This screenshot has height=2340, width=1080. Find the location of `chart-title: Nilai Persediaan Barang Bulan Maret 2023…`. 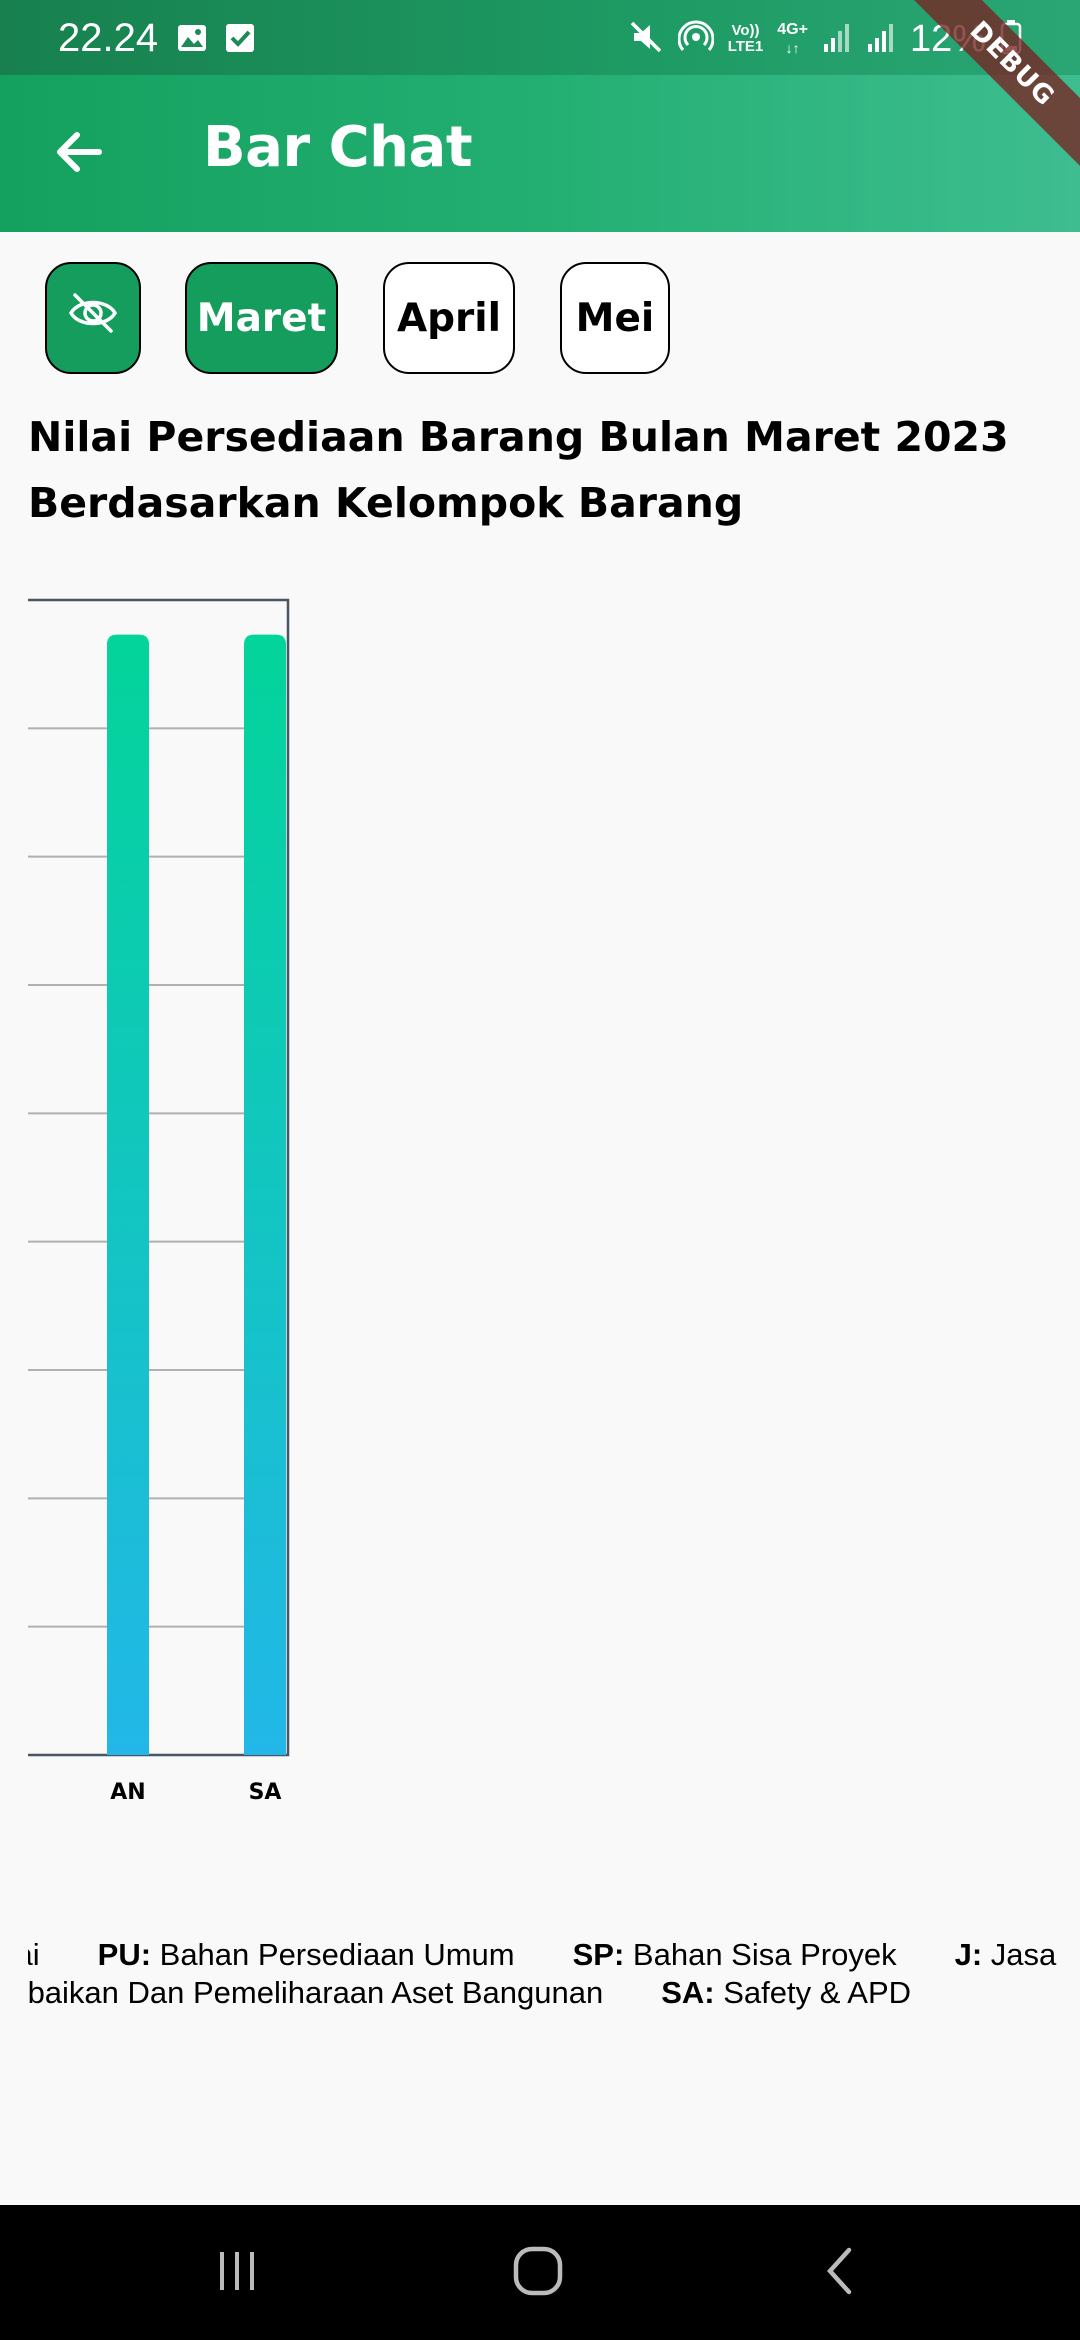

chart-title: Nilai Persediaan Barang Bulan Maret 2023… is located at coordinates (538, 470).